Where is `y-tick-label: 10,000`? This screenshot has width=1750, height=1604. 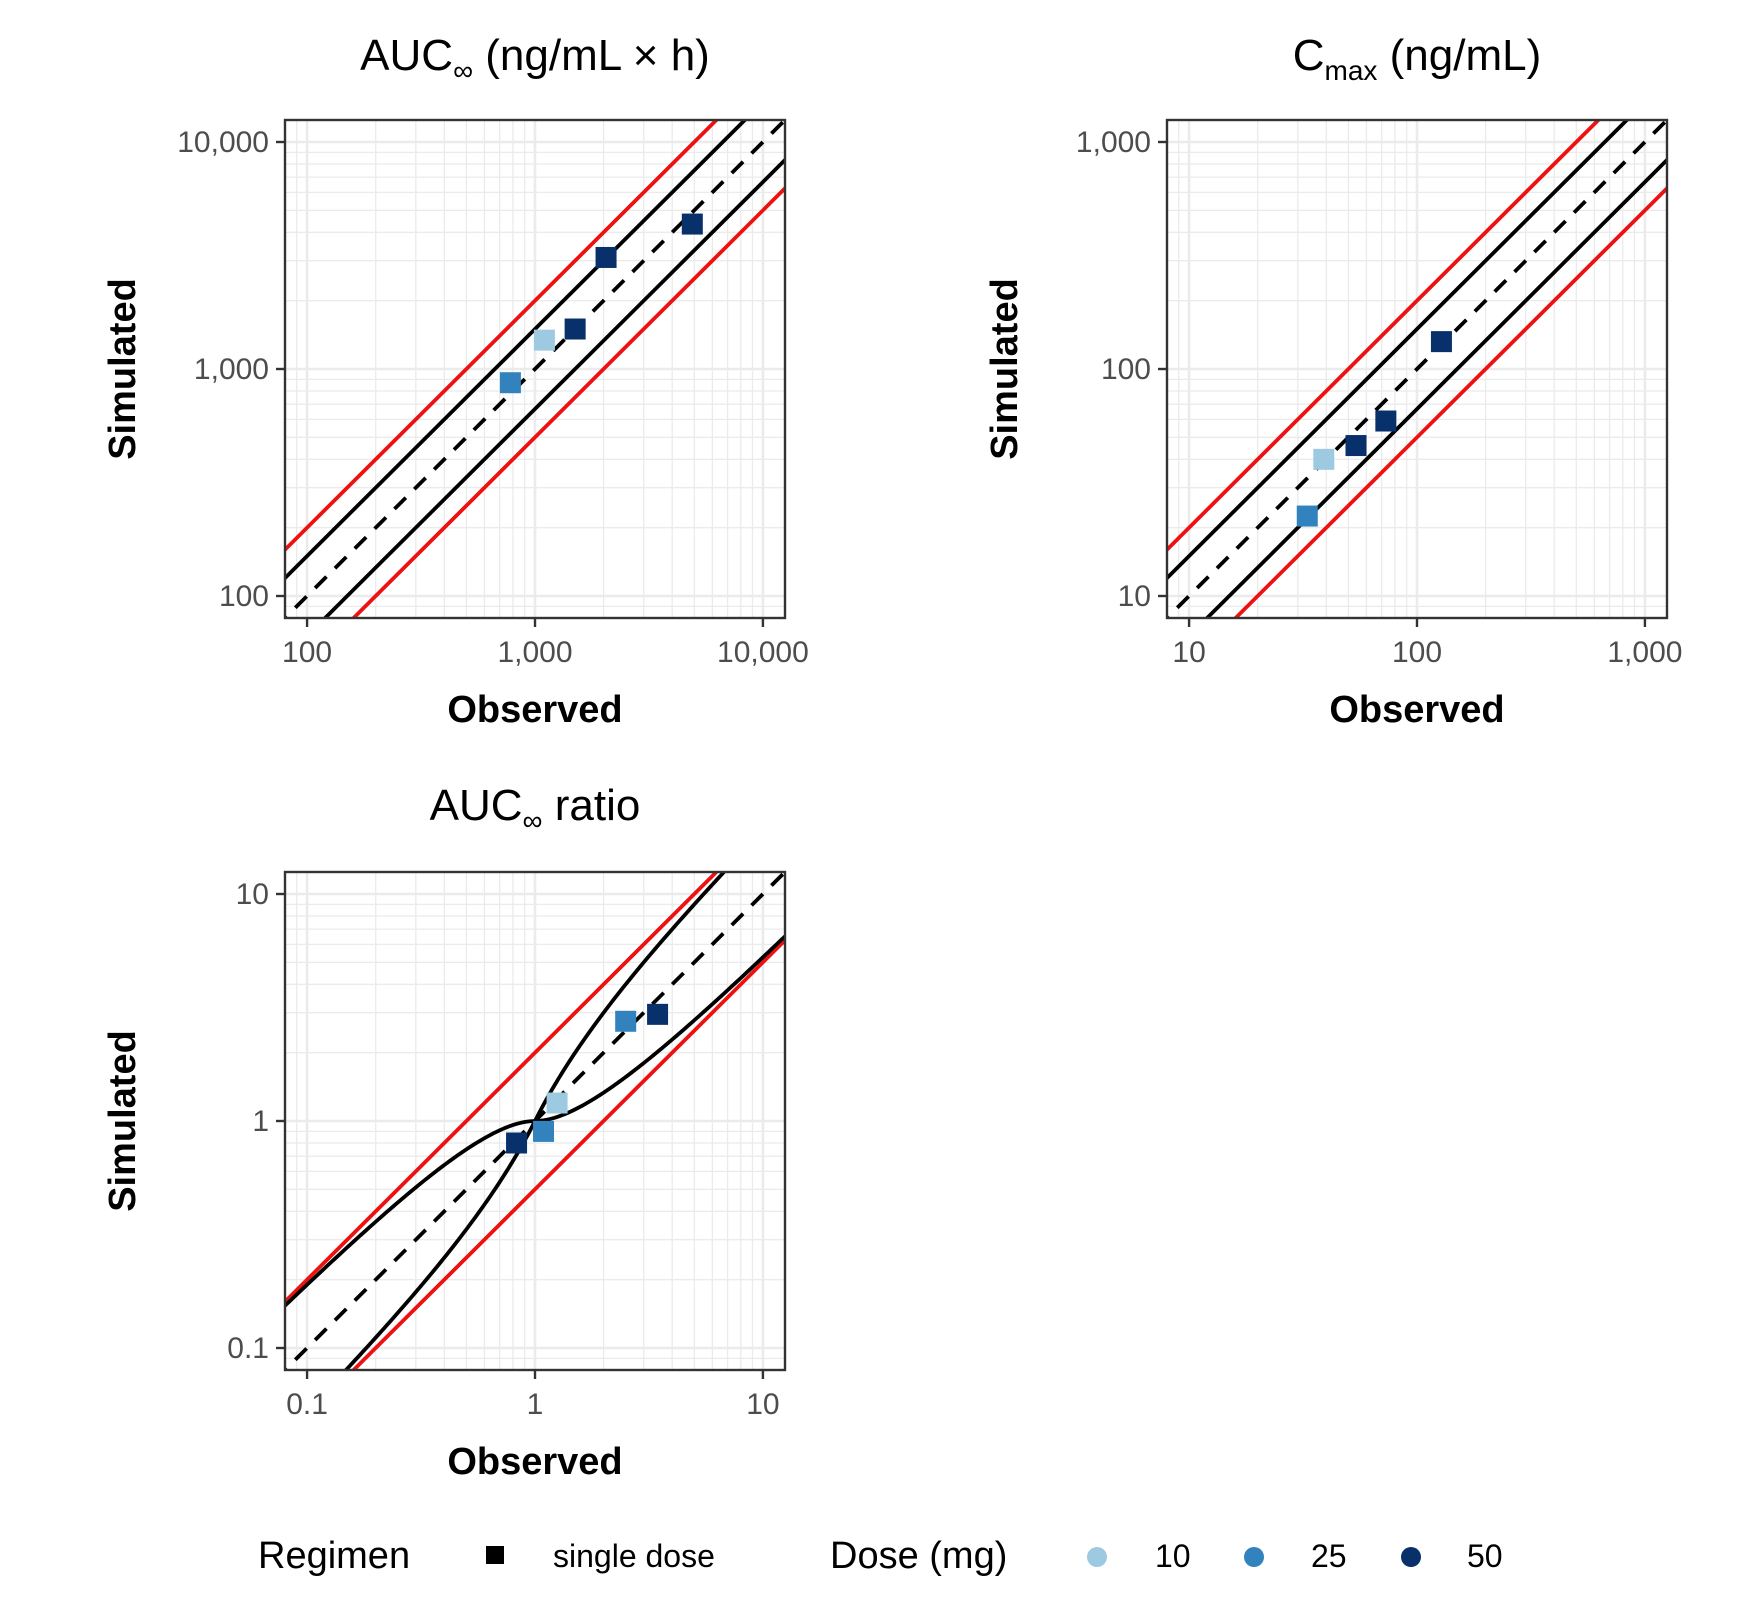 y-tick-label: 10,000 is located at coordinates (223, 142).